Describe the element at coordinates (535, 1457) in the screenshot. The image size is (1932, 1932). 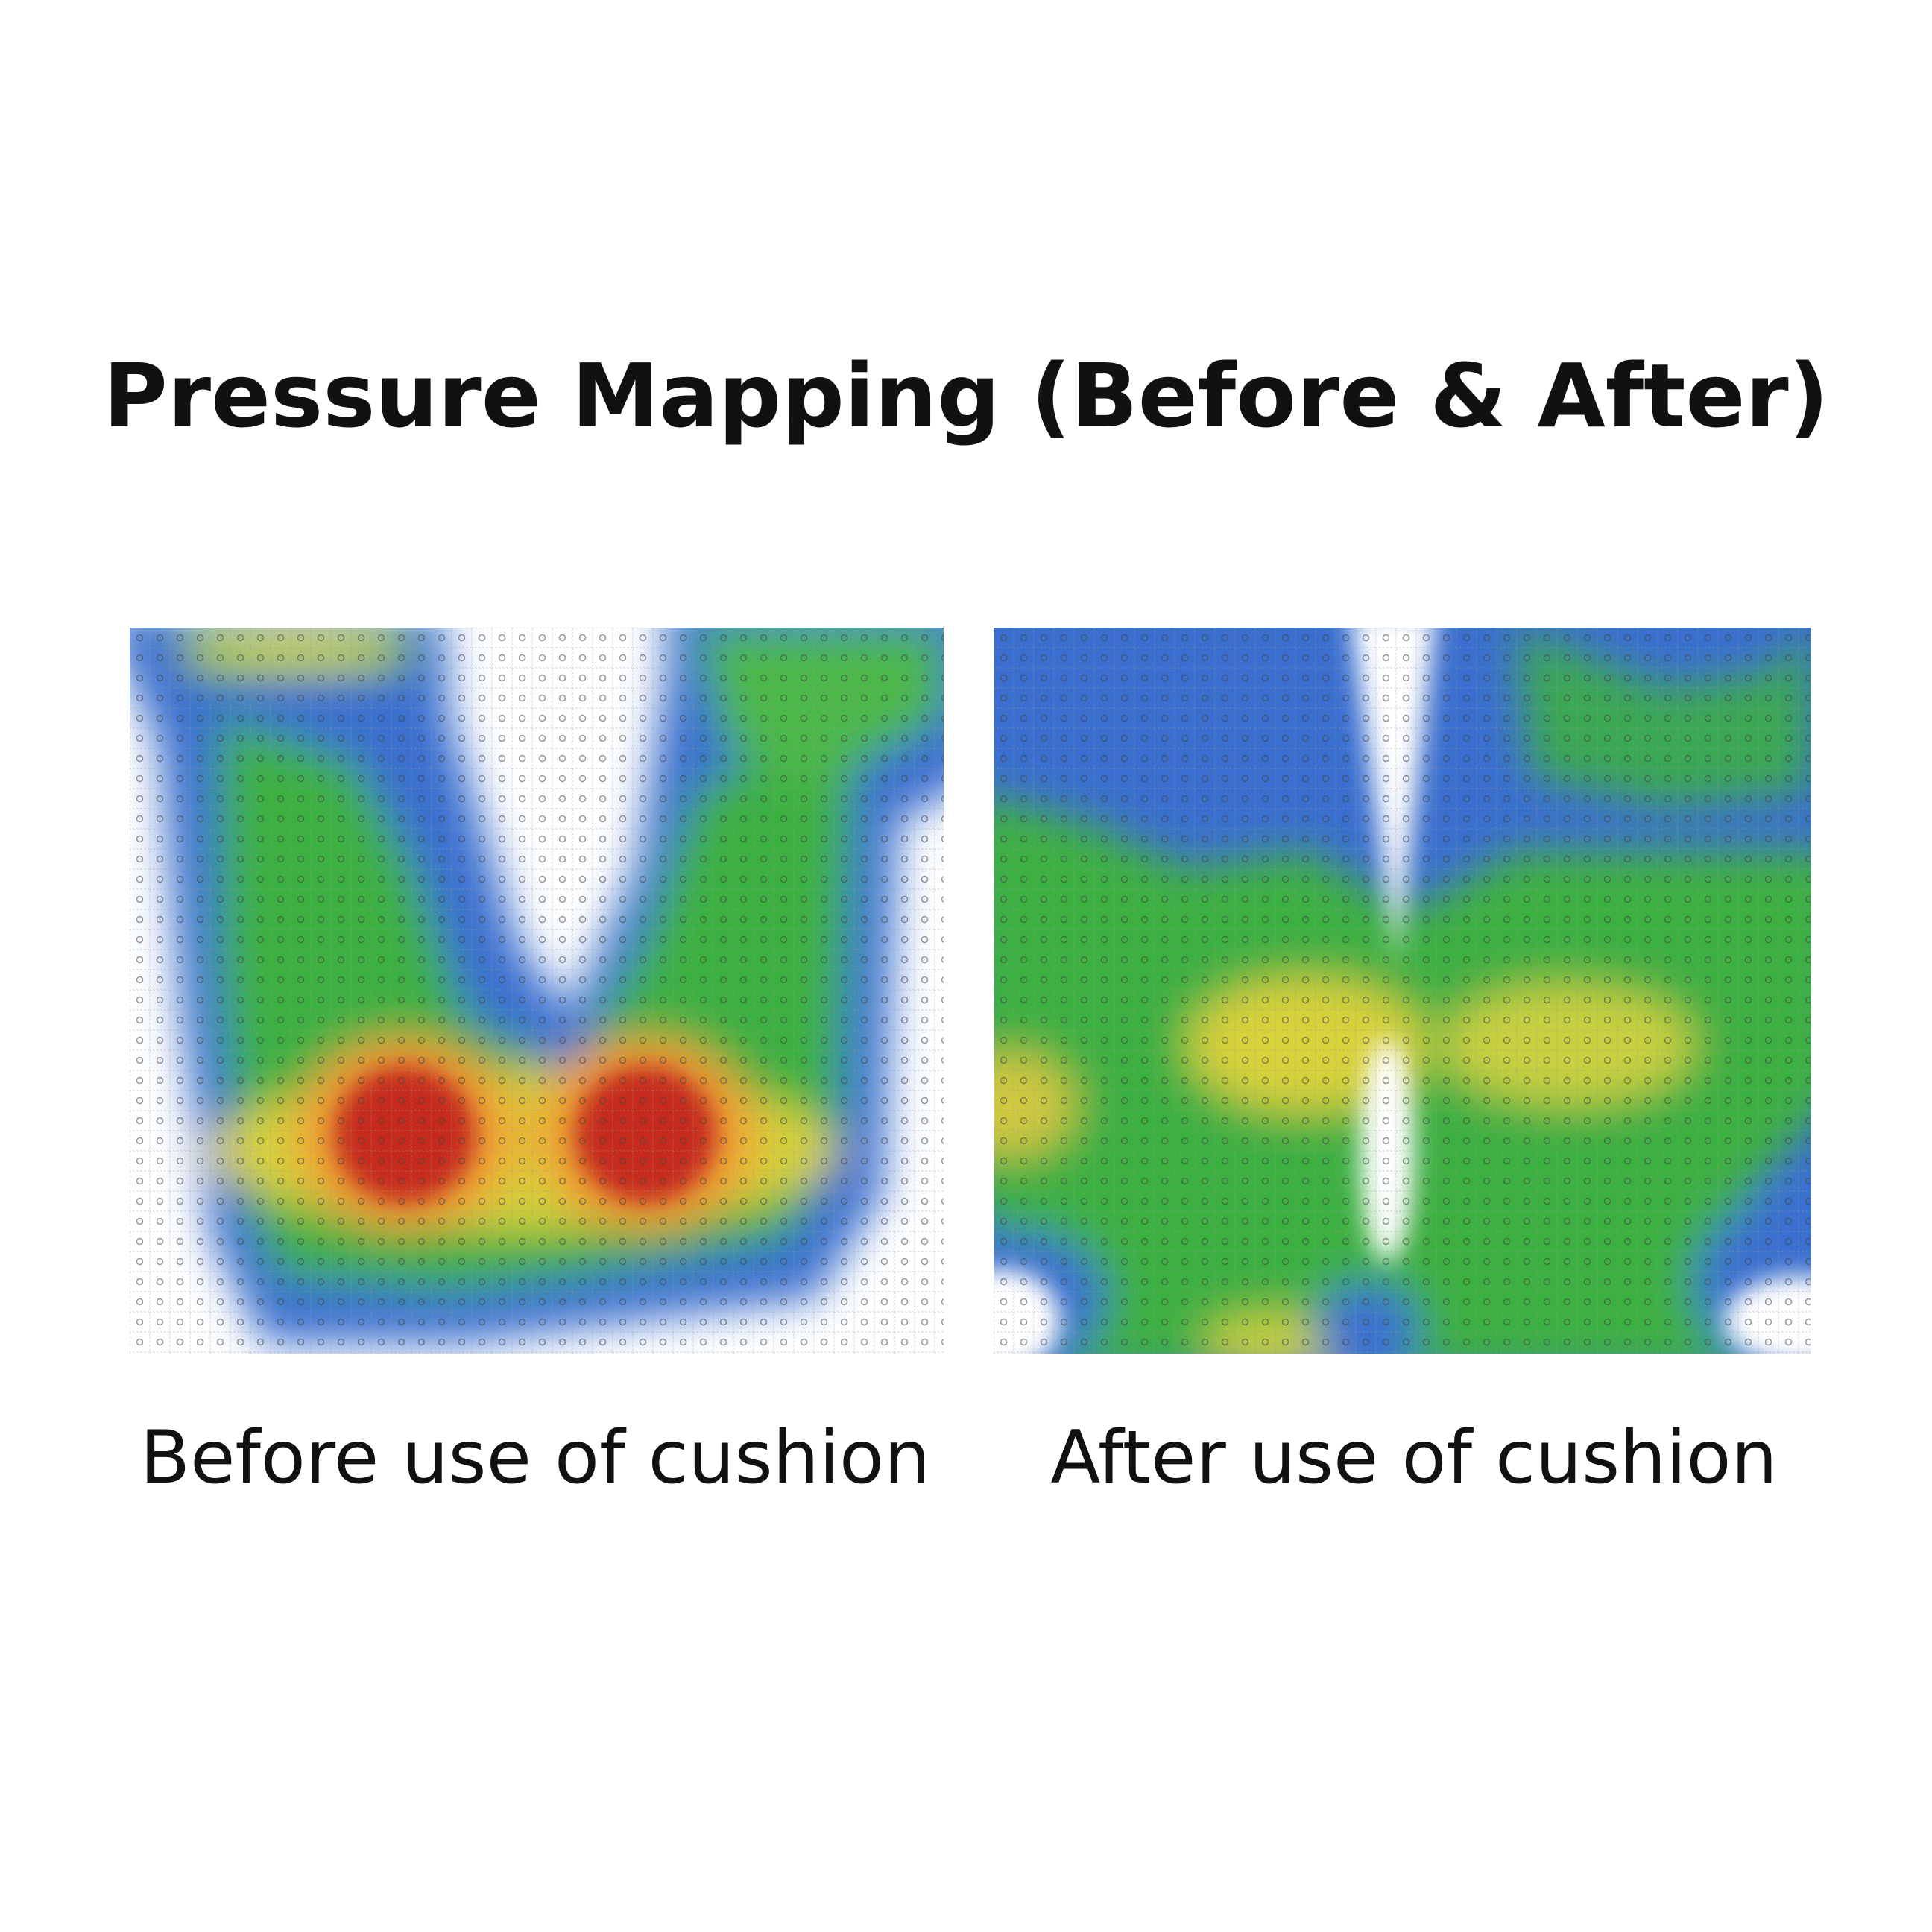
I see `caption-before: Before use of cushion` at that location.